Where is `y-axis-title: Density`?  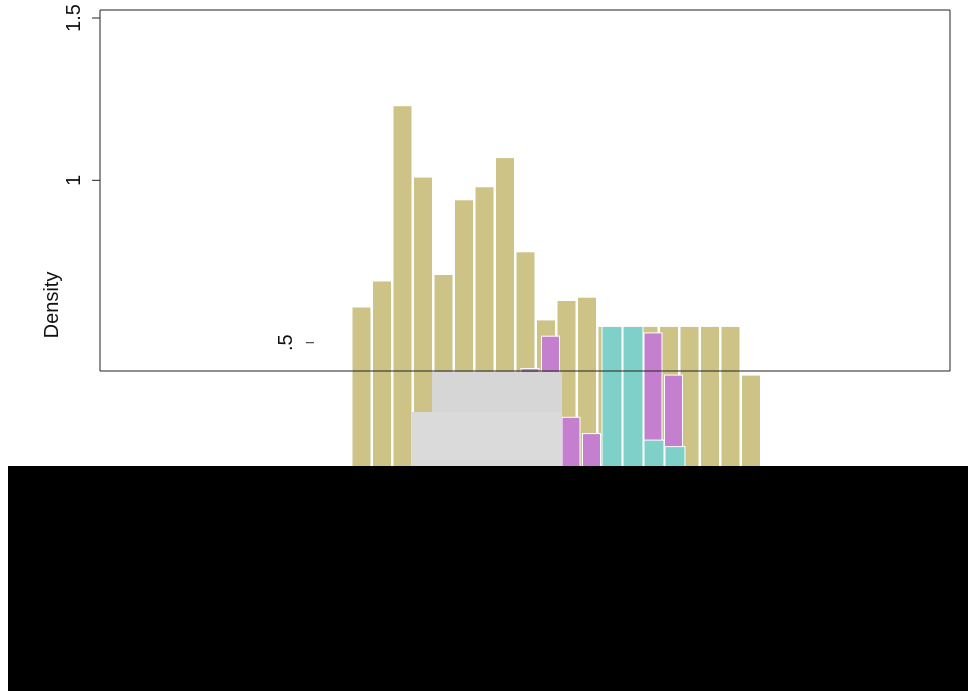
y-axis-title: Density is located at coordinates (52, 305).